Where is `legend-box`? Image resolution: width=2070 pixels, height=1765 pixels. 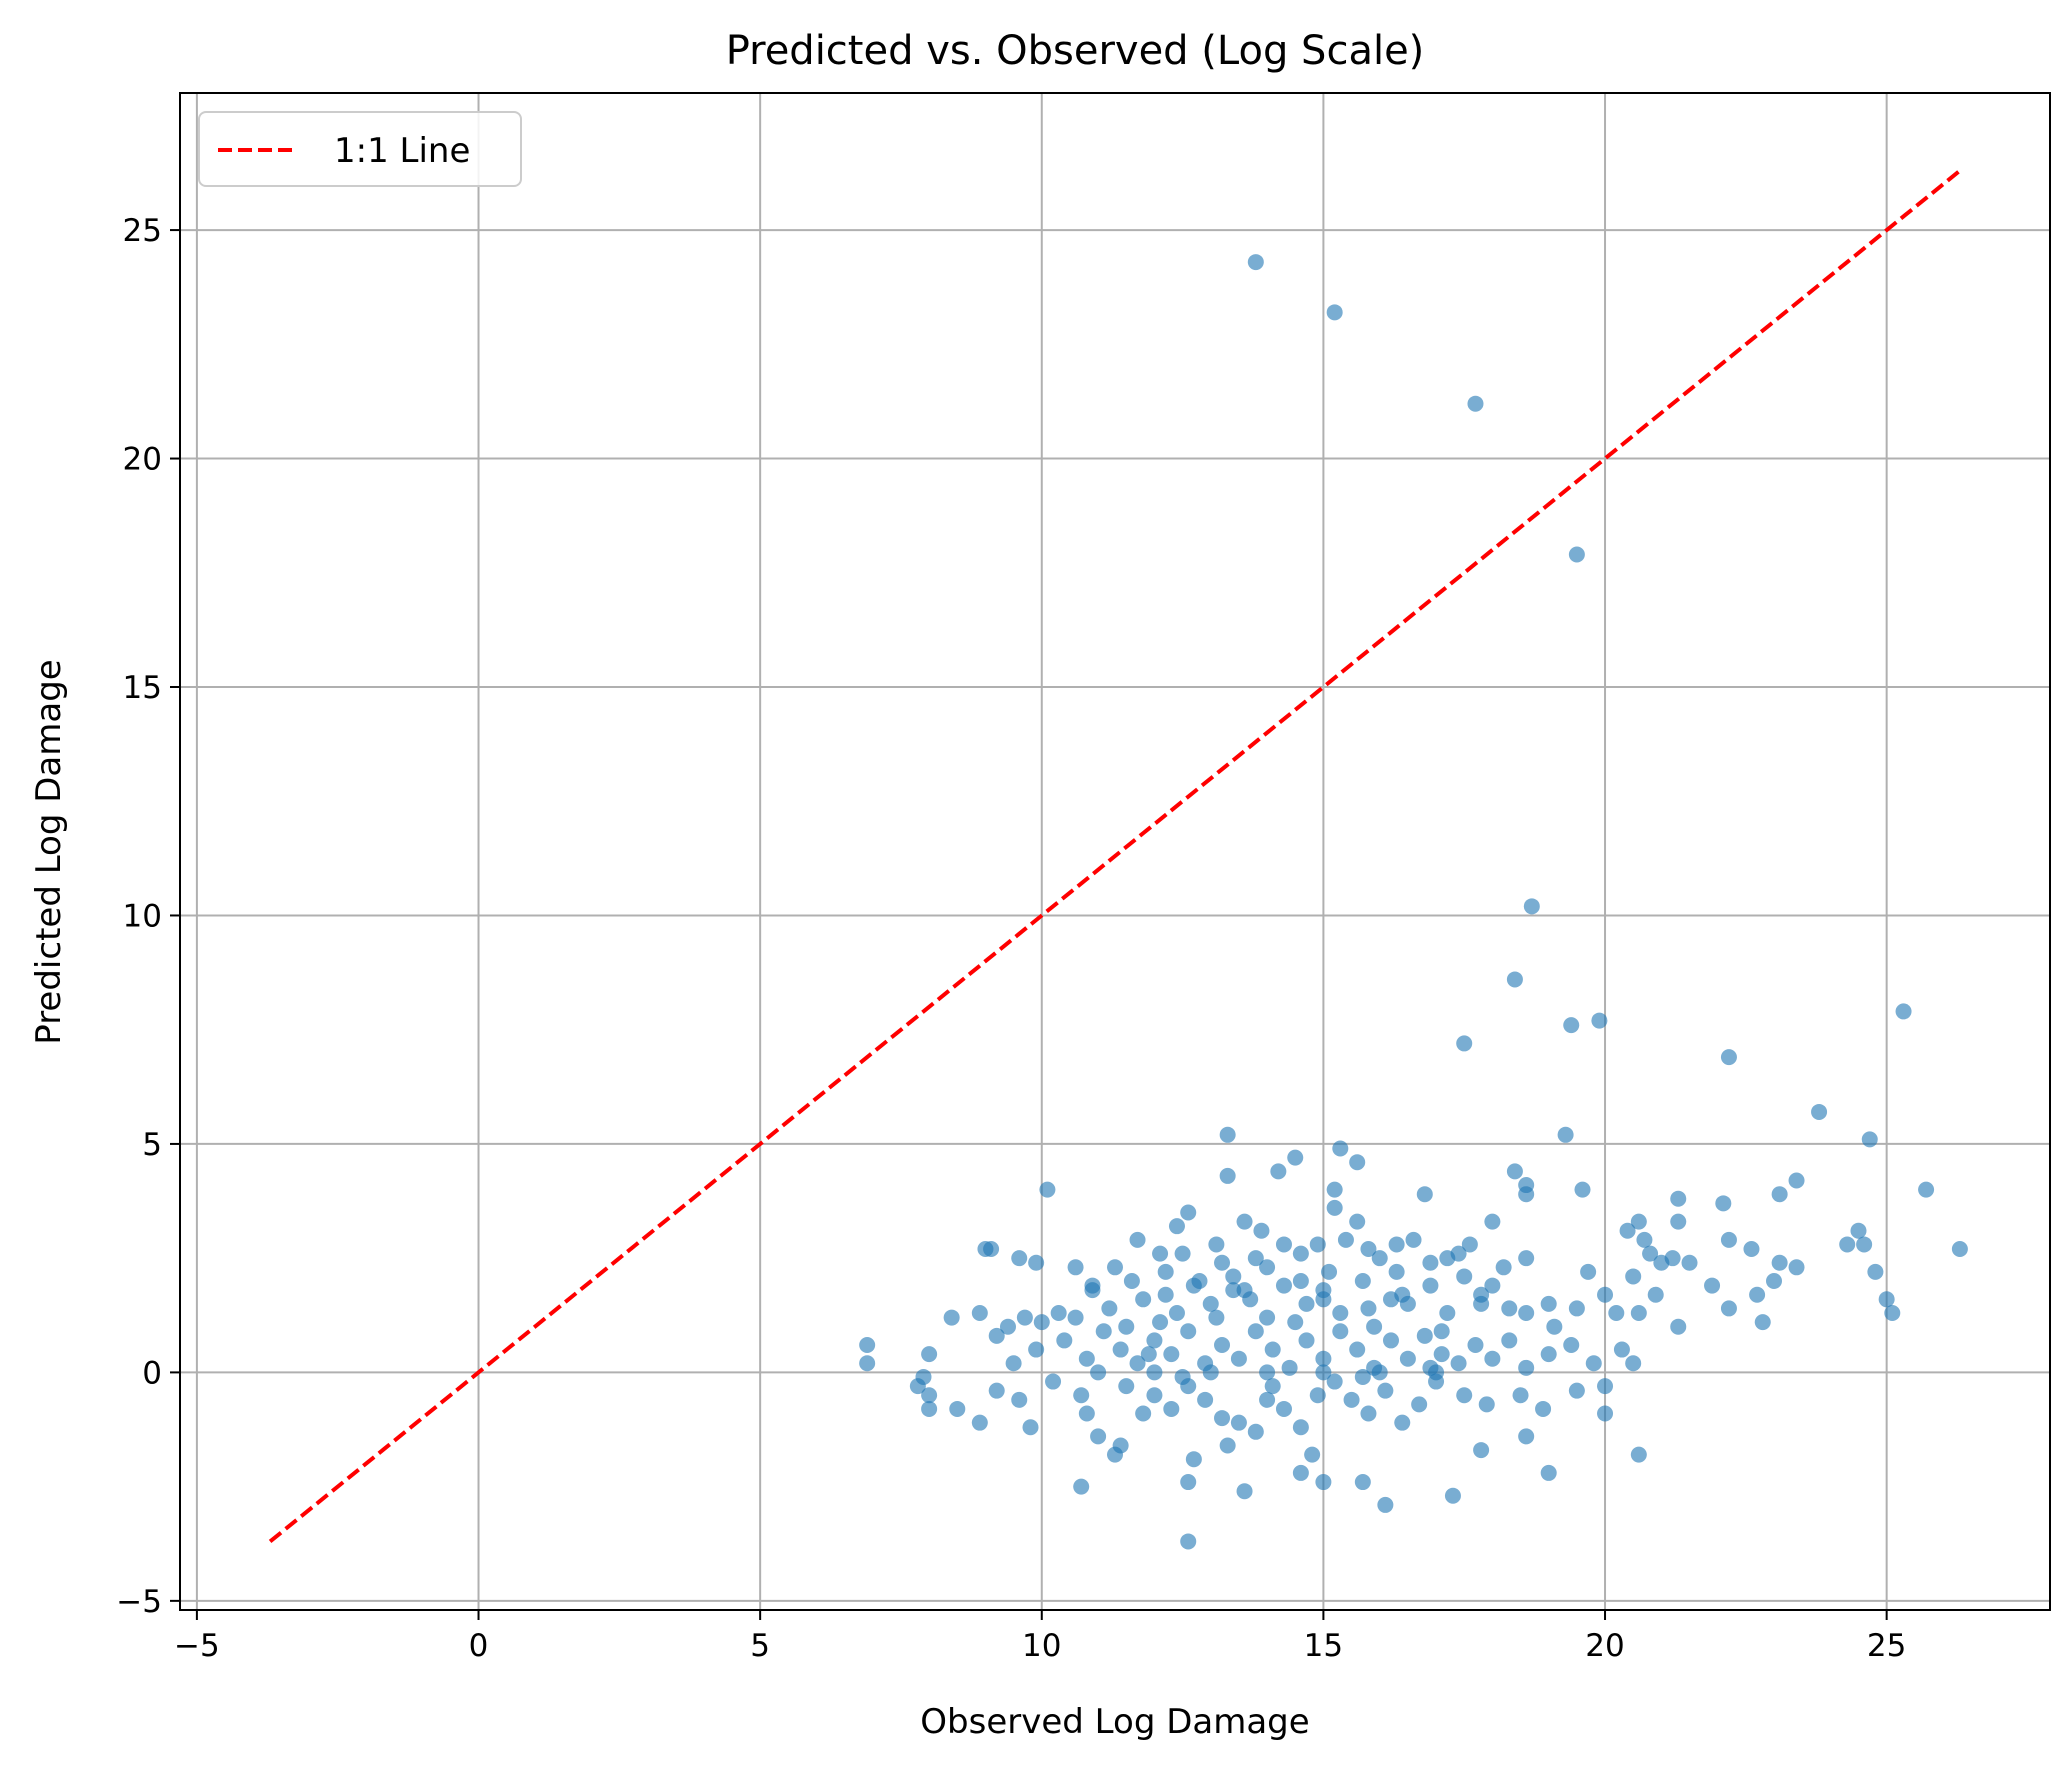
legend-box is located at coordinates (360, 149).